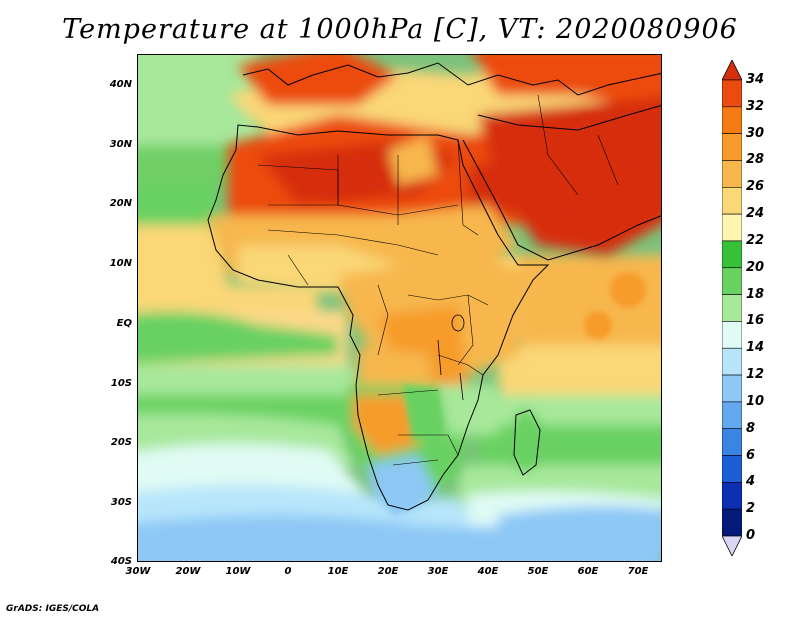  I want to click on colorbar-label: 28, so click(755, 160).